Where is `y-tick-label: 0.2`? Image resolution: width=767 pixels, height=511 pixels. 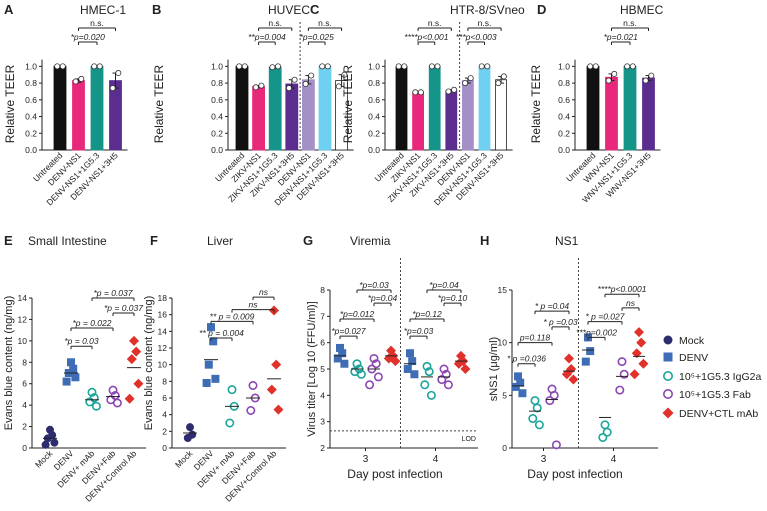
y-tick-label: 0.2 is located at coordinates (564, 133).